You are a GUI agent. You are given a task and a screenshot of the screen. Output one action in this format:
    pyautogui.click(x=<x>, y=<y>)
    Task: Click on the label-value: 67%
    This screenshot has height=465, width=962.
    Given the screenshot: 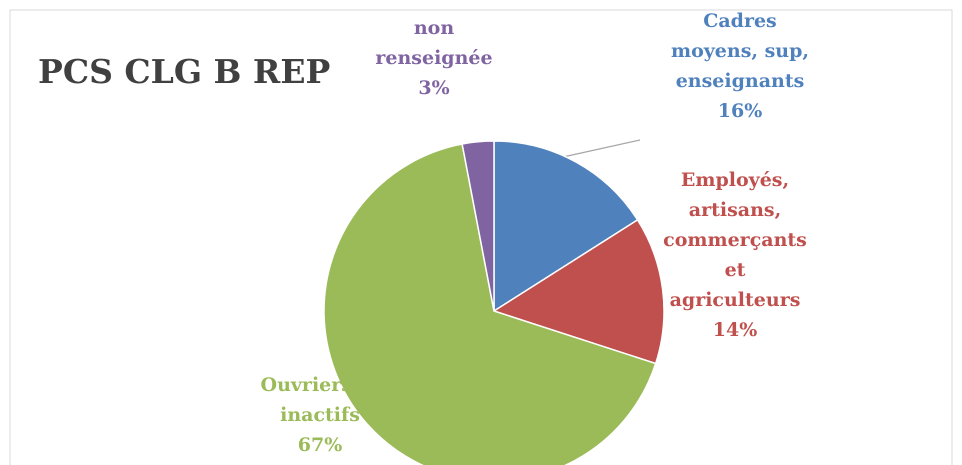 What is the action you would take?
    pyautogui.click(x=320, y=445)
    